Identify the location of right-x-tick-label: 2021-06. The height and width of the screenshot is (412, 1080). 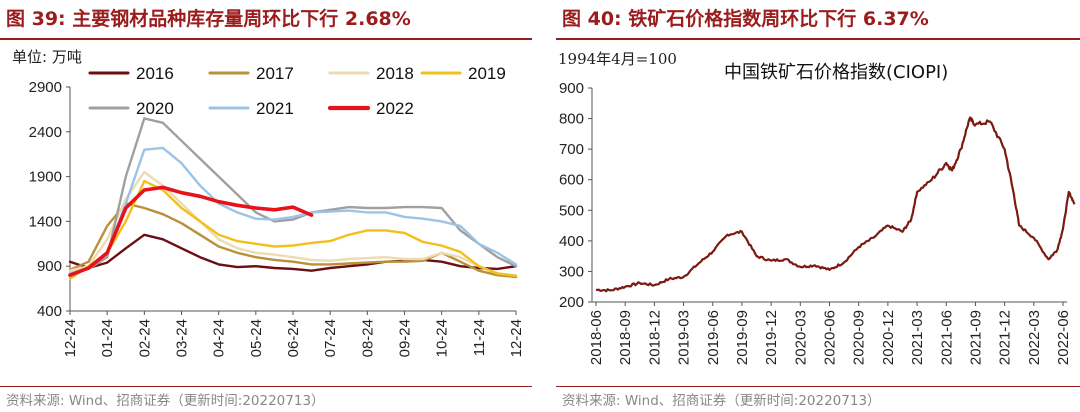
(946, 337).